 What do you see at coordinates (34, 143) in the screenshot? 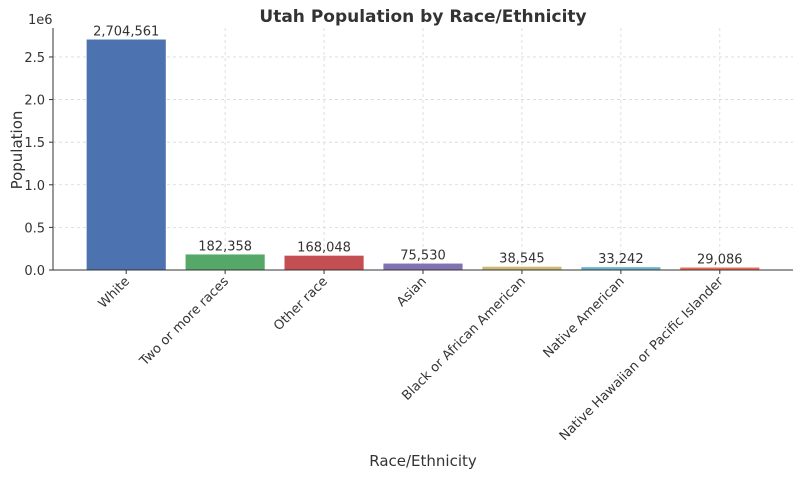
I see `y-tick-label: 1.5` at bounding box center [34, 143].